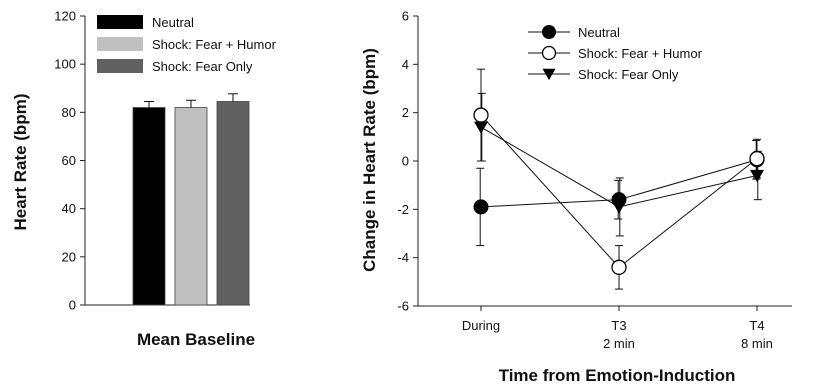 Image resolution: width=825 pixels, height=389 pixels. What do you see at coordinates (618, 325) in the screenshot?
I see `right-x-tick-label: T3` at bounding box center [618, 325].